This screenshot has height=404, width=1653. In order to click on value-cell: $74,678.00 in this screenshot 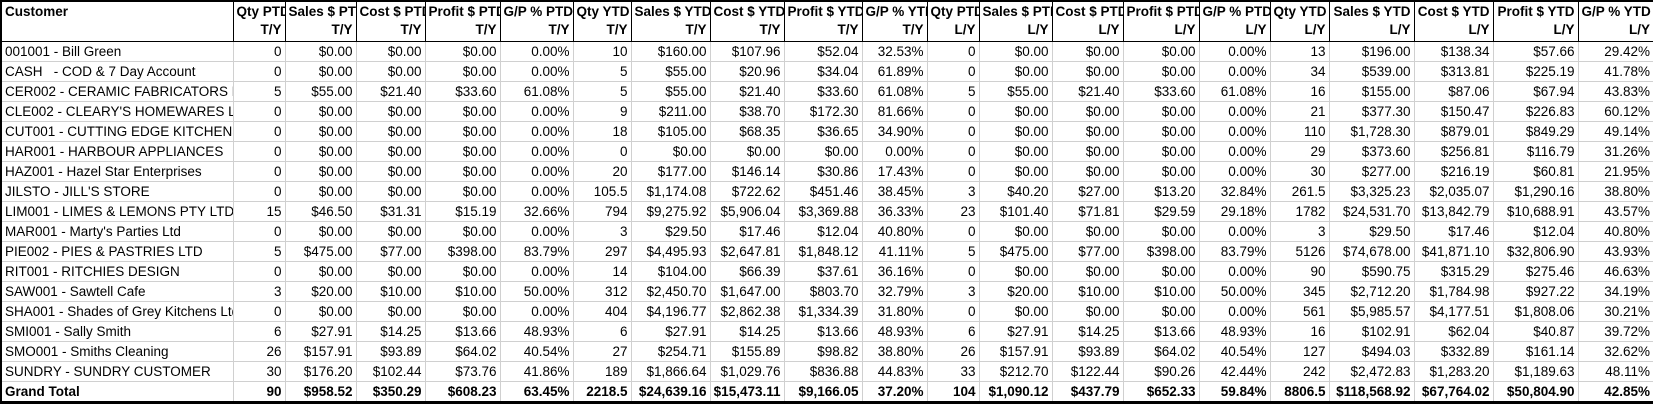, I will do `click(1372, 251)`.